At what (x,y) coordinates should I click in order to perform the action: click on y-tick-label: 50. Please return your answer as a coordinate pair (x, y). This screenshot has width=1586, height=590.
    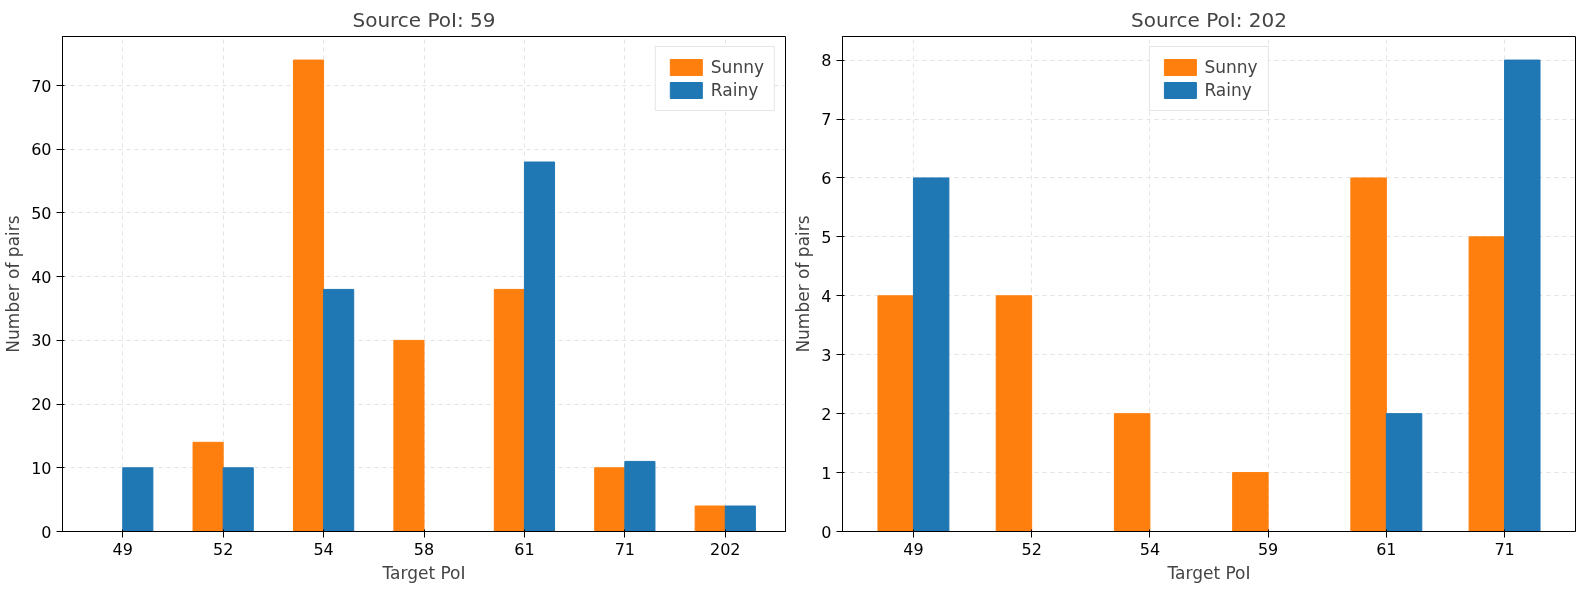
    Looking at the image, I should click on (41, 213).